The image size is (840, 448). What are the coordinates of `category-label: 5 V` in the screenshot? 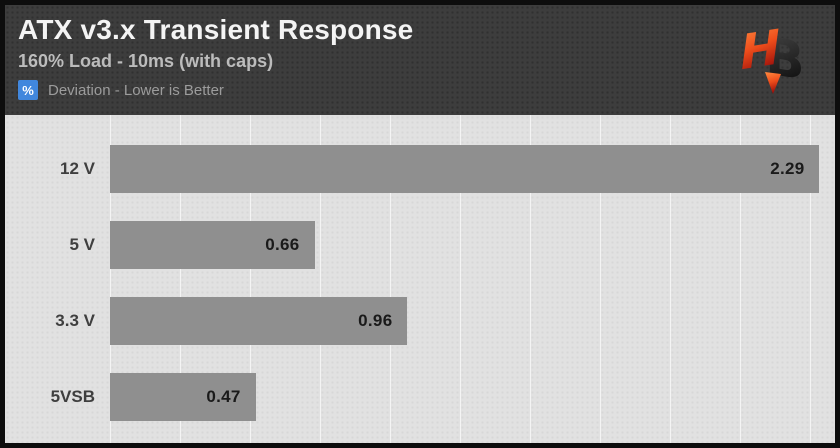 It's located at (82, 244).